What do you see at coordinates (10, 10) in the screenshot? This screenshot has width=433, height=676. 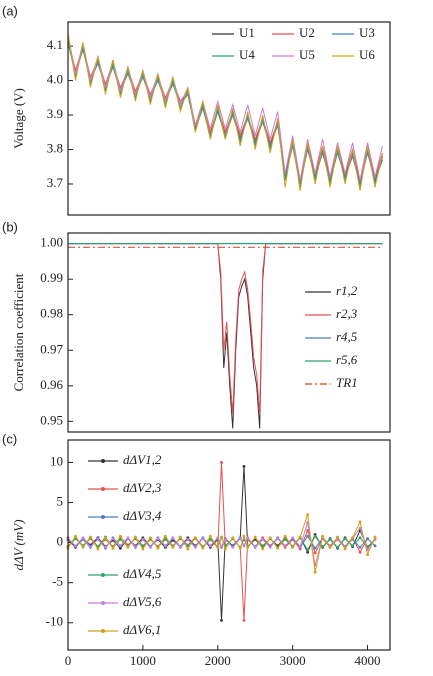 I see `panel-label: (a)` at bounding box center [10, 10].